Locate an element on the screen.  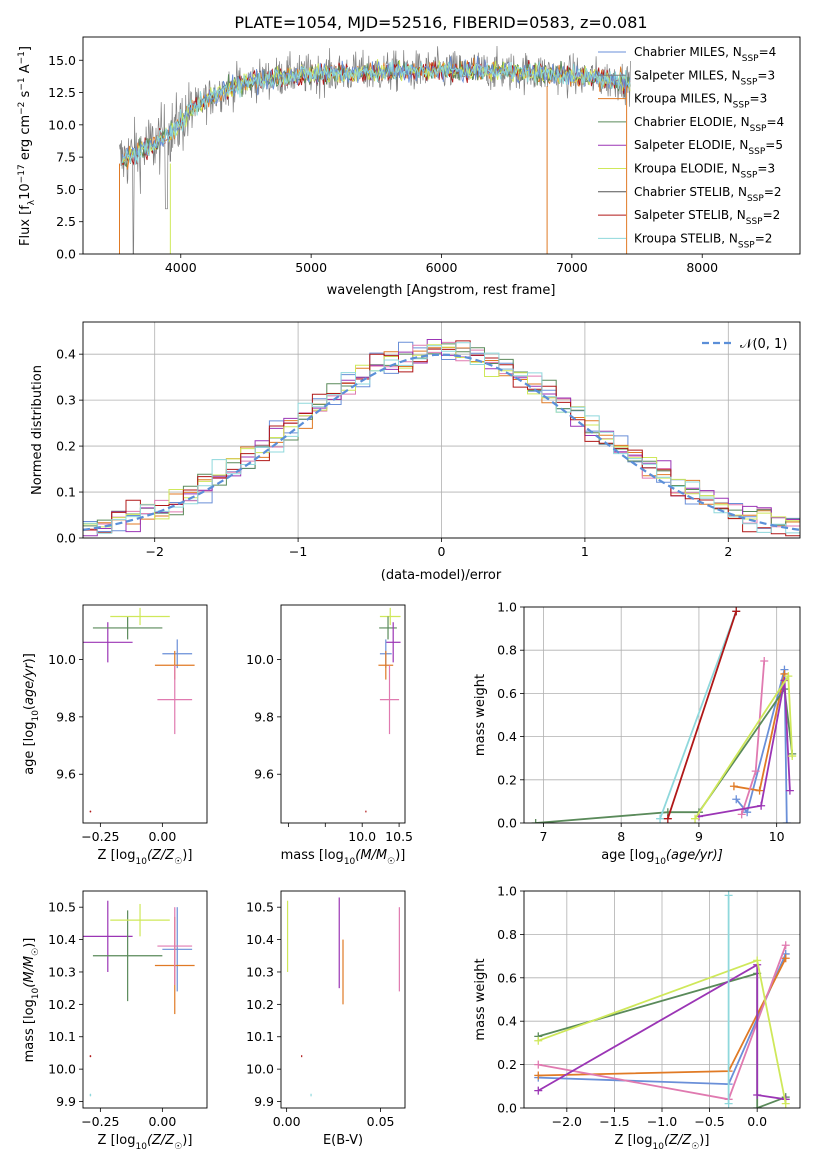
legend-entry: Kroupa MILES, NSSP=3 is located at coordinates (700, 101).